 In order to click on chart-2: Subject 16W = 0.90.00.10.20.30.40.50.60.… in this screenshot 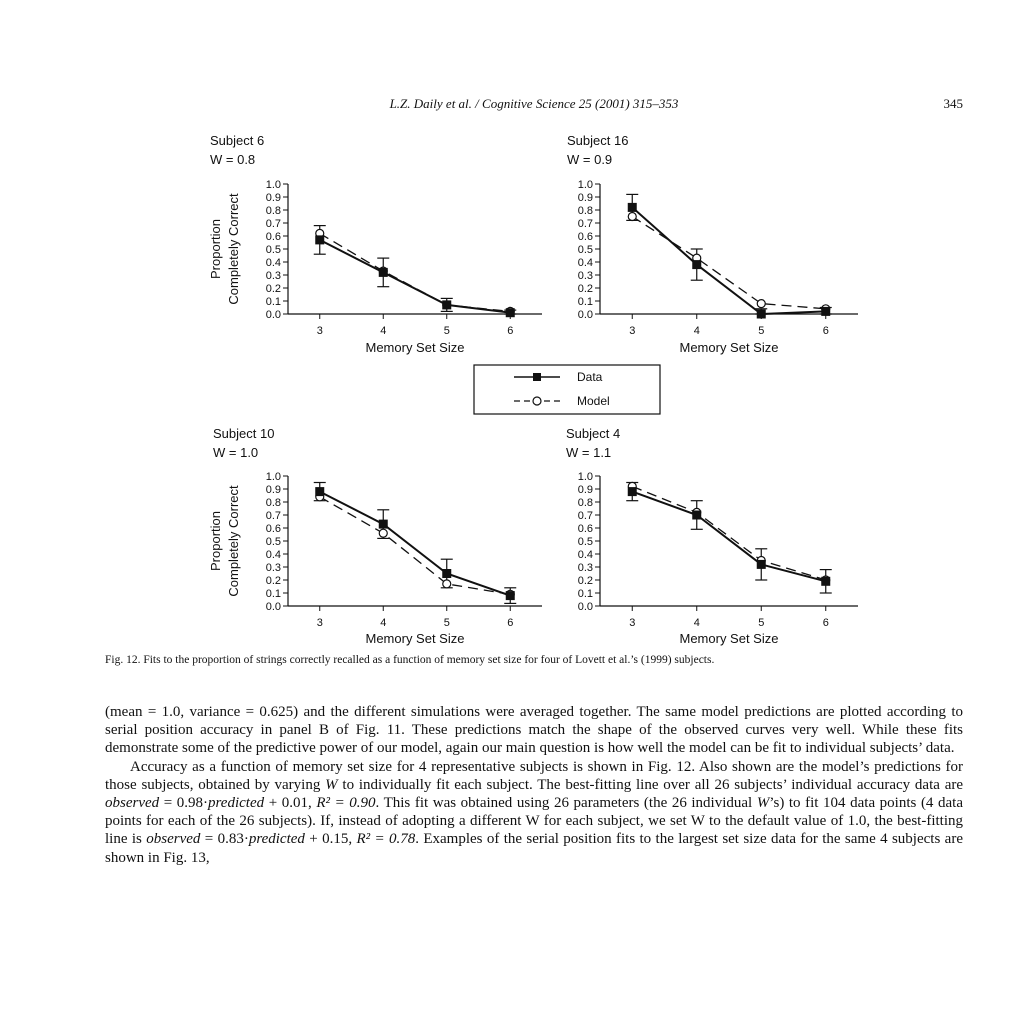, I will do `click(712, 244)`.